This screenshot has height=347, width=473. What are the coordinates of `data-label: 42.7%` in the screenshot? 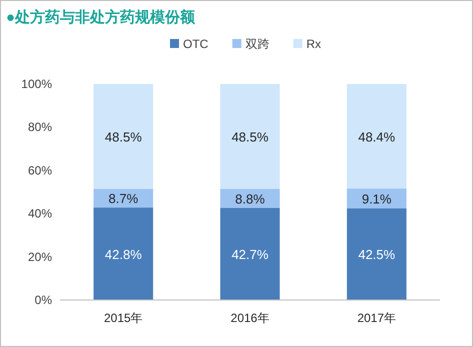 It's located at (250, 254).